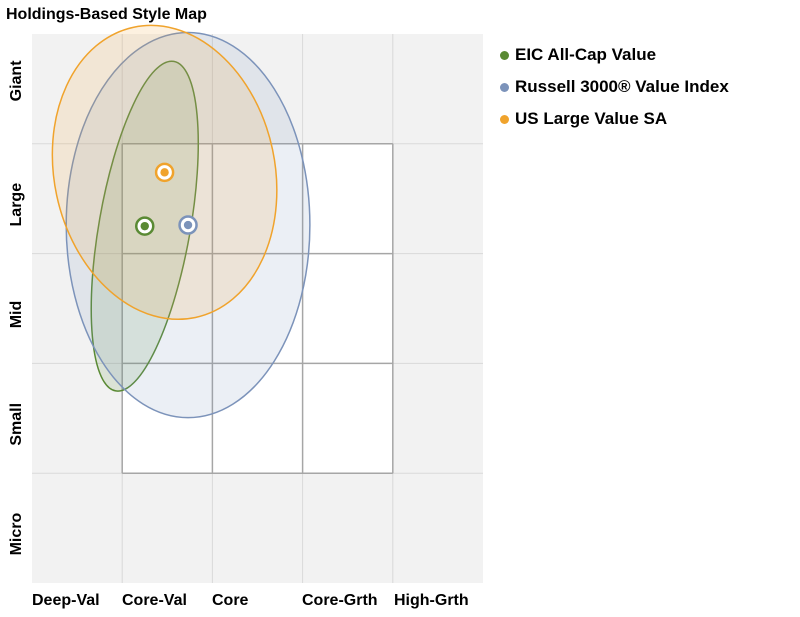 The width and height of the screenshot is (800, 617). Describe the element at coordinates (154, 600) in the screenshot. I see `x-tick-label: Core-Val` at that location.